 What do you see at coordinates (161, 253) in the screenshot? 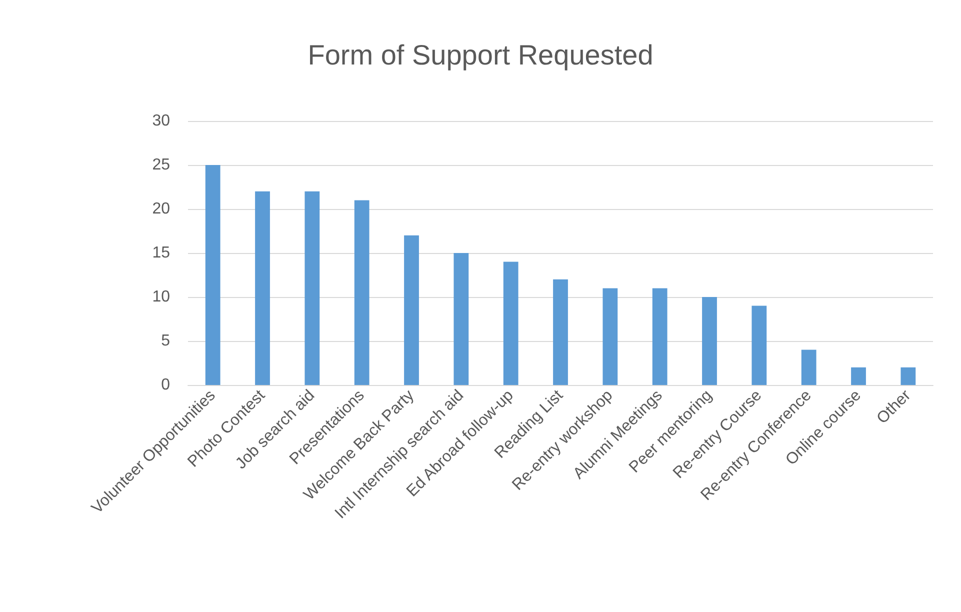
I see `y-tick-label: 15` at bounding box center [161, 253].